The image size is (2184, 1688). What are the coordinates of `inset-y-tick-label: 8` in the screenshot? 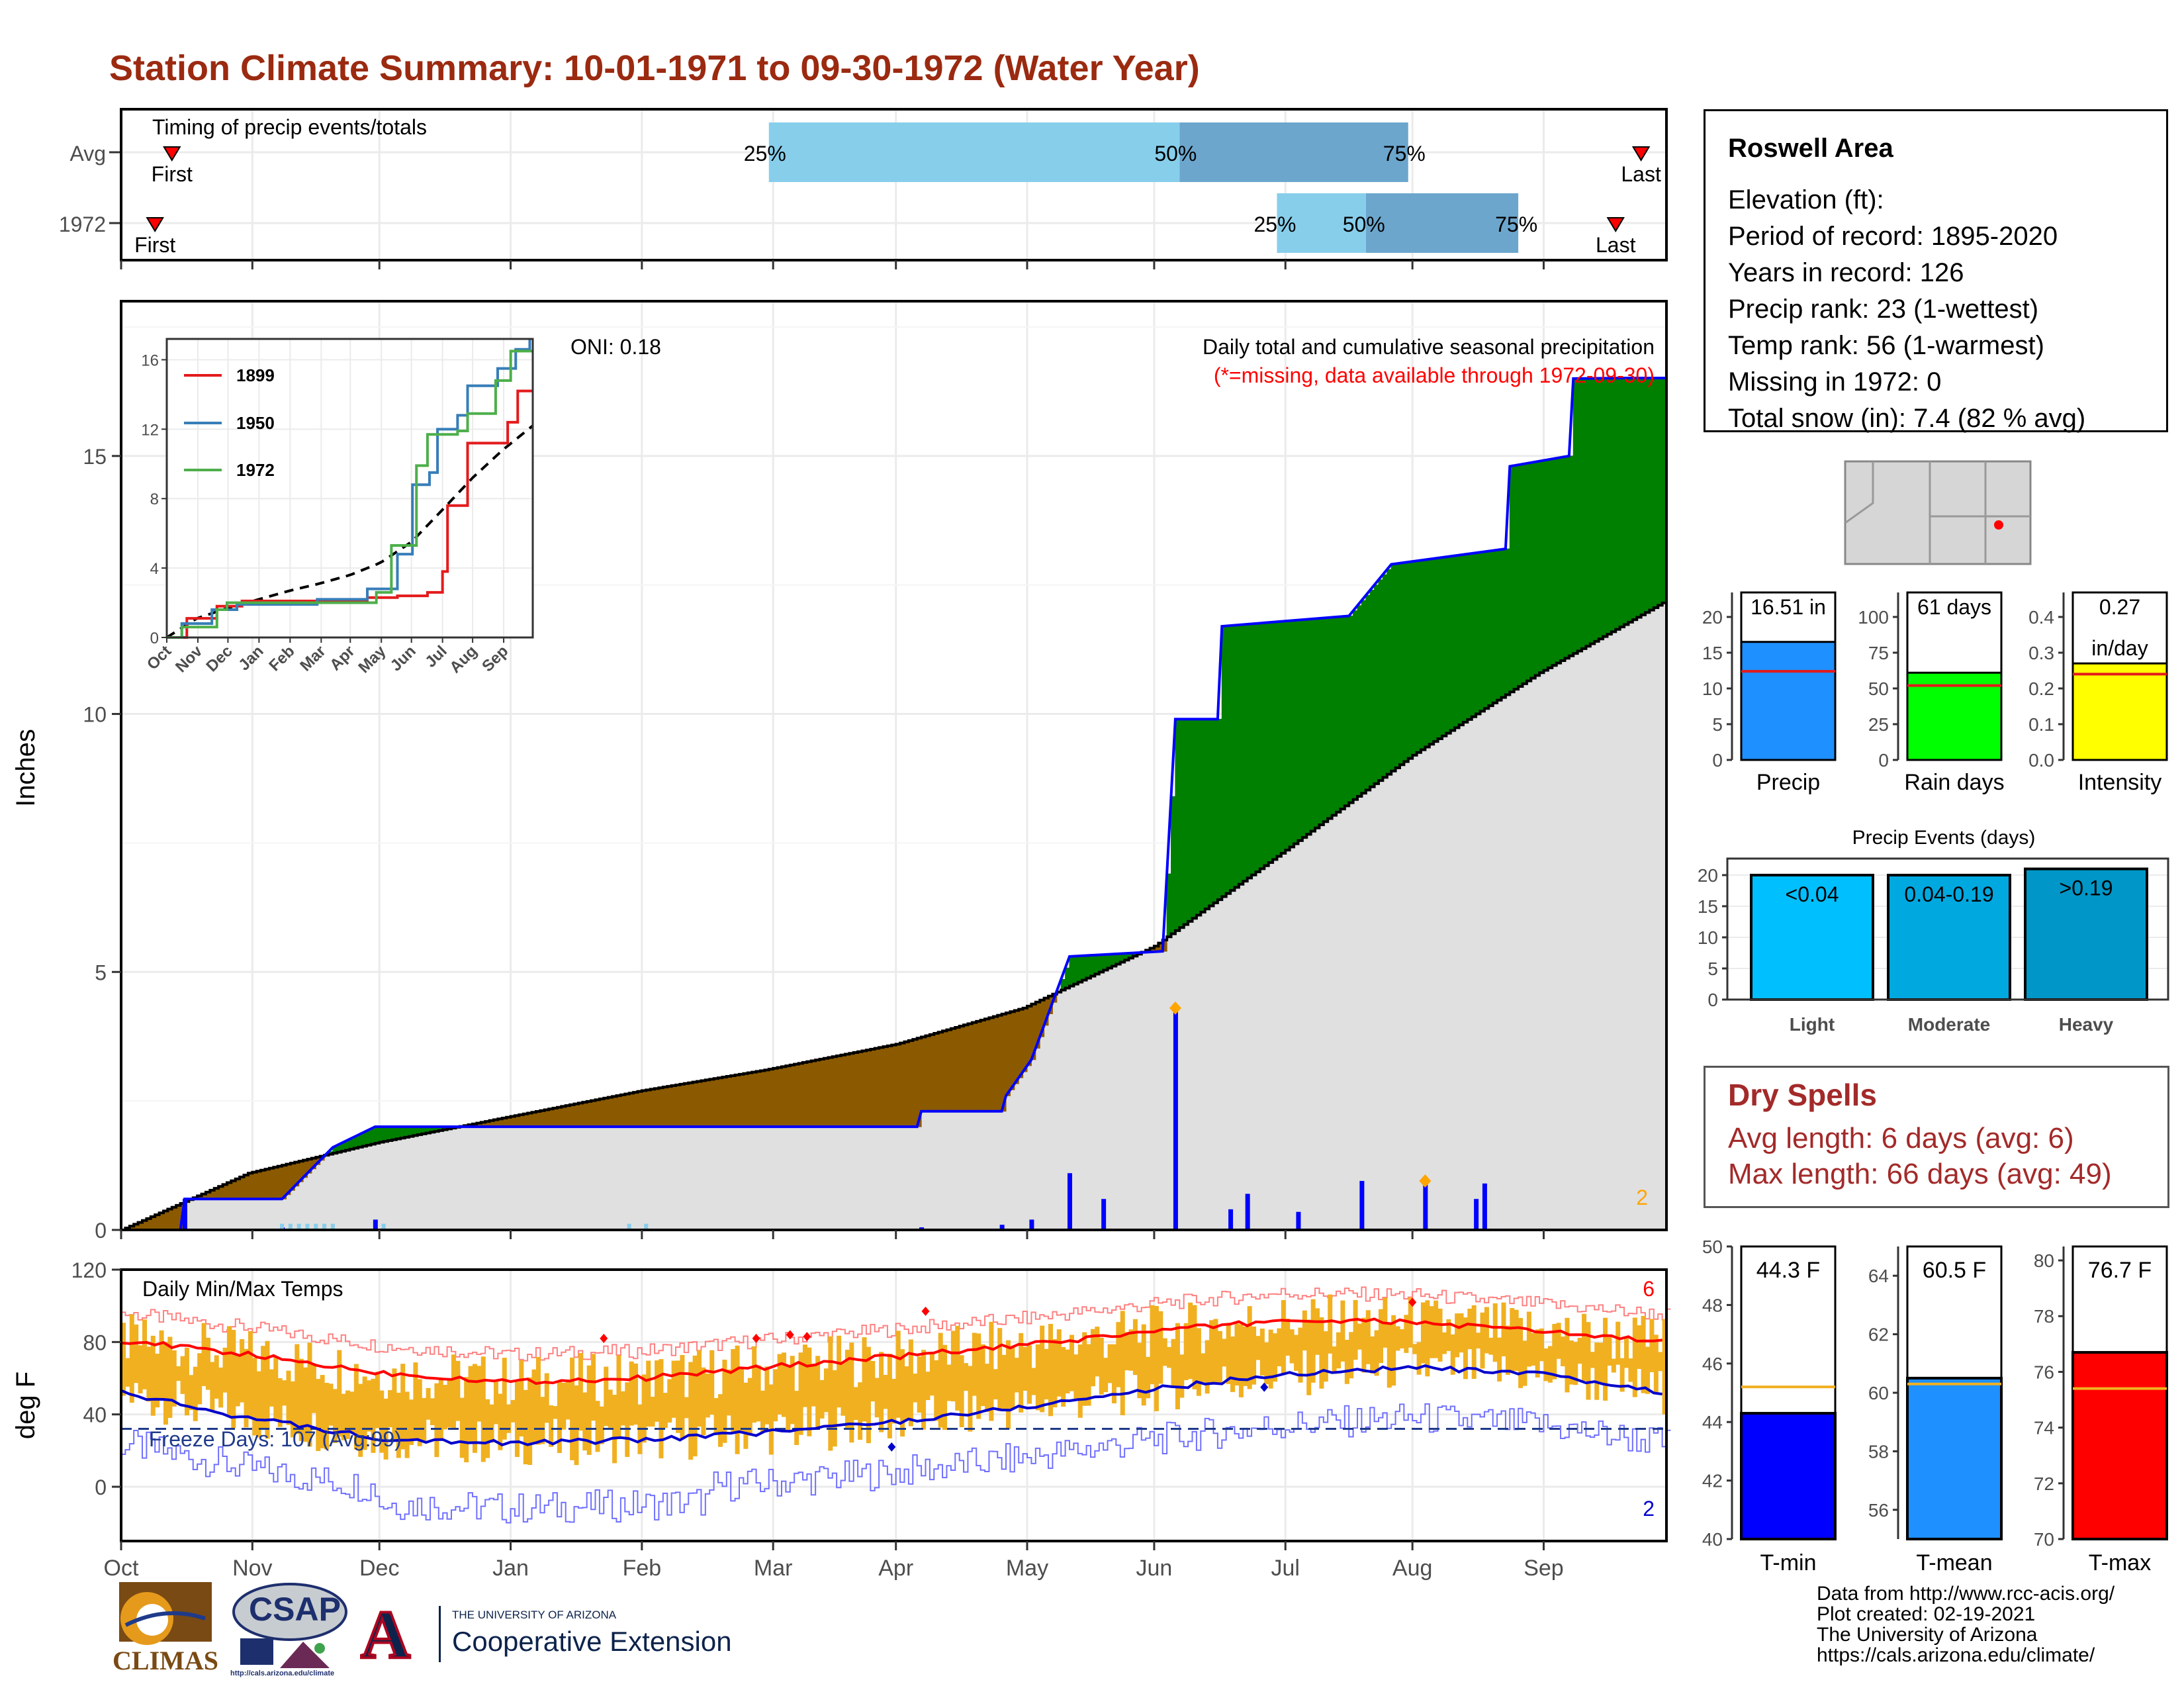 It's located at (154, 499).